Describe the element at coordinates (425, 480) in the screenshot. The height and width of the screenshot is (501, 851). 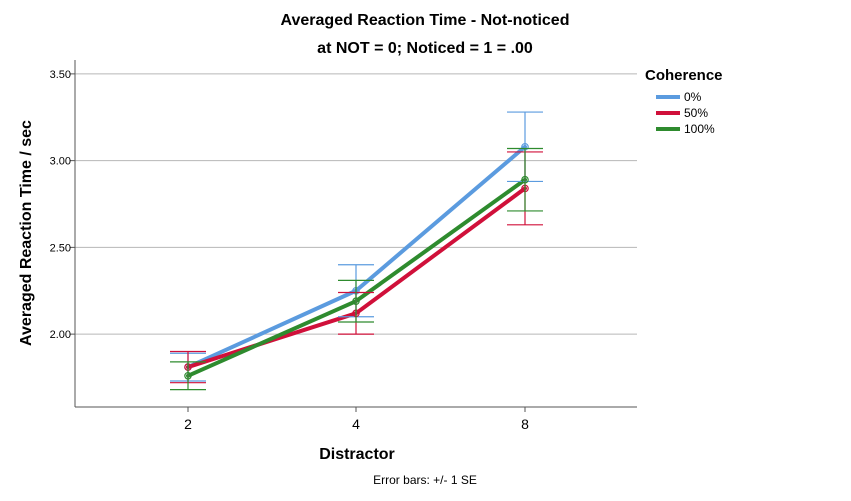
I see `error-bars-note: Error bars: +/- 1 SE` at that location.